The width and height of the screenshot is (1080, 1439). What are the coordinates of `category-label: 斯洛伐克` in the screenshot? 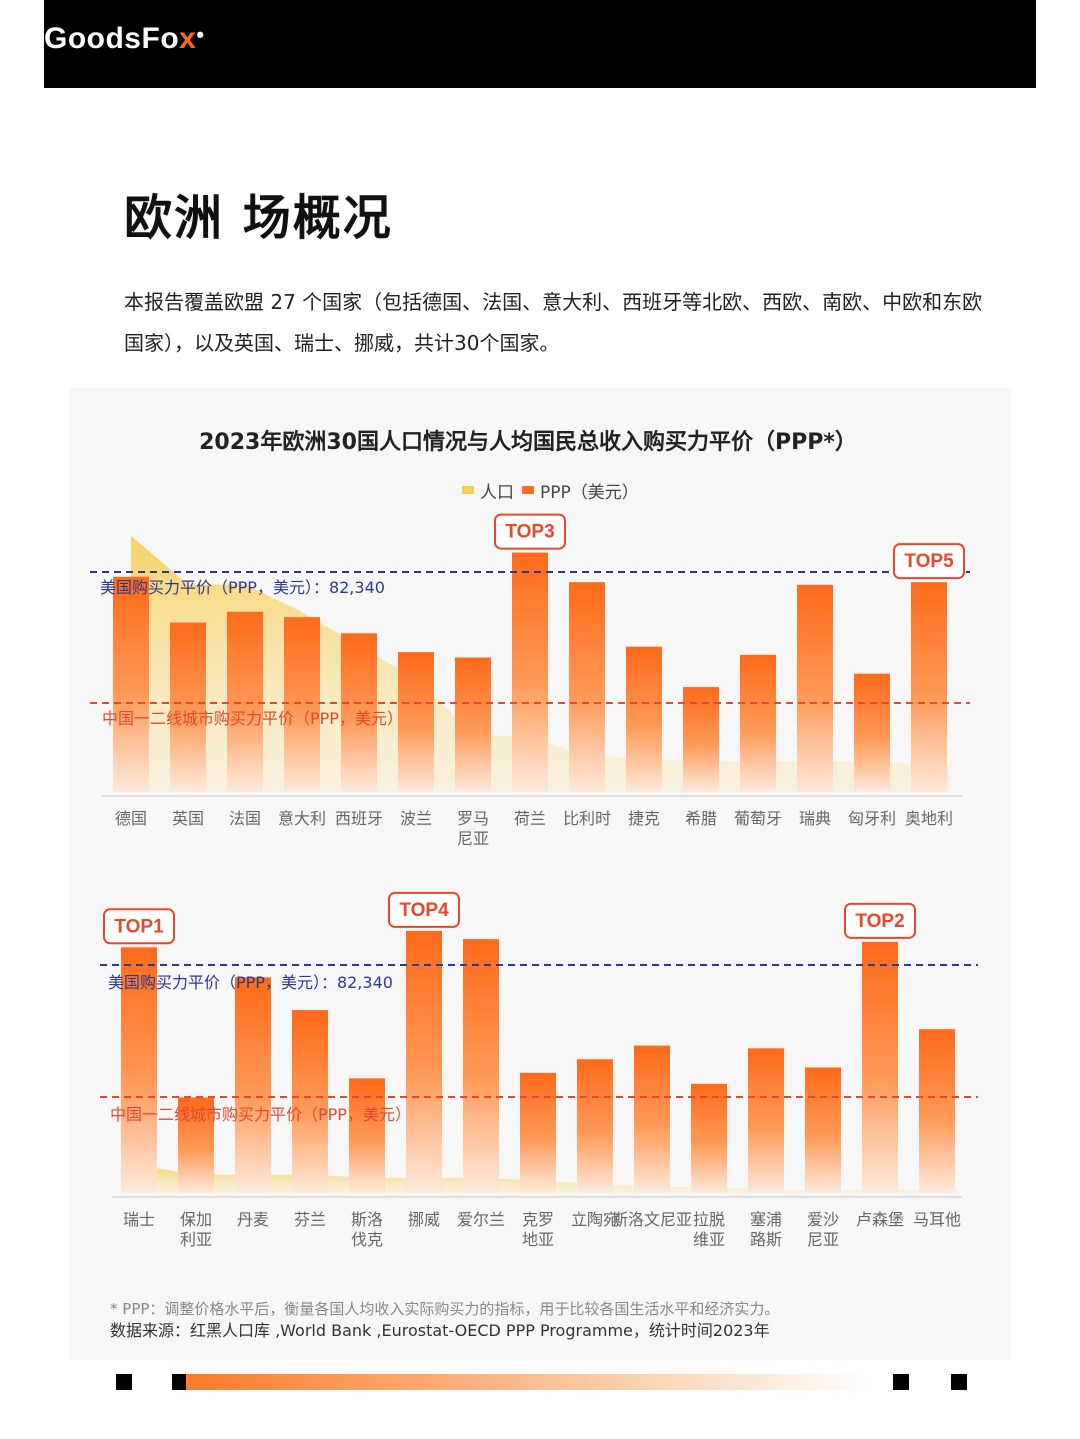 It's located at (367, 1229).